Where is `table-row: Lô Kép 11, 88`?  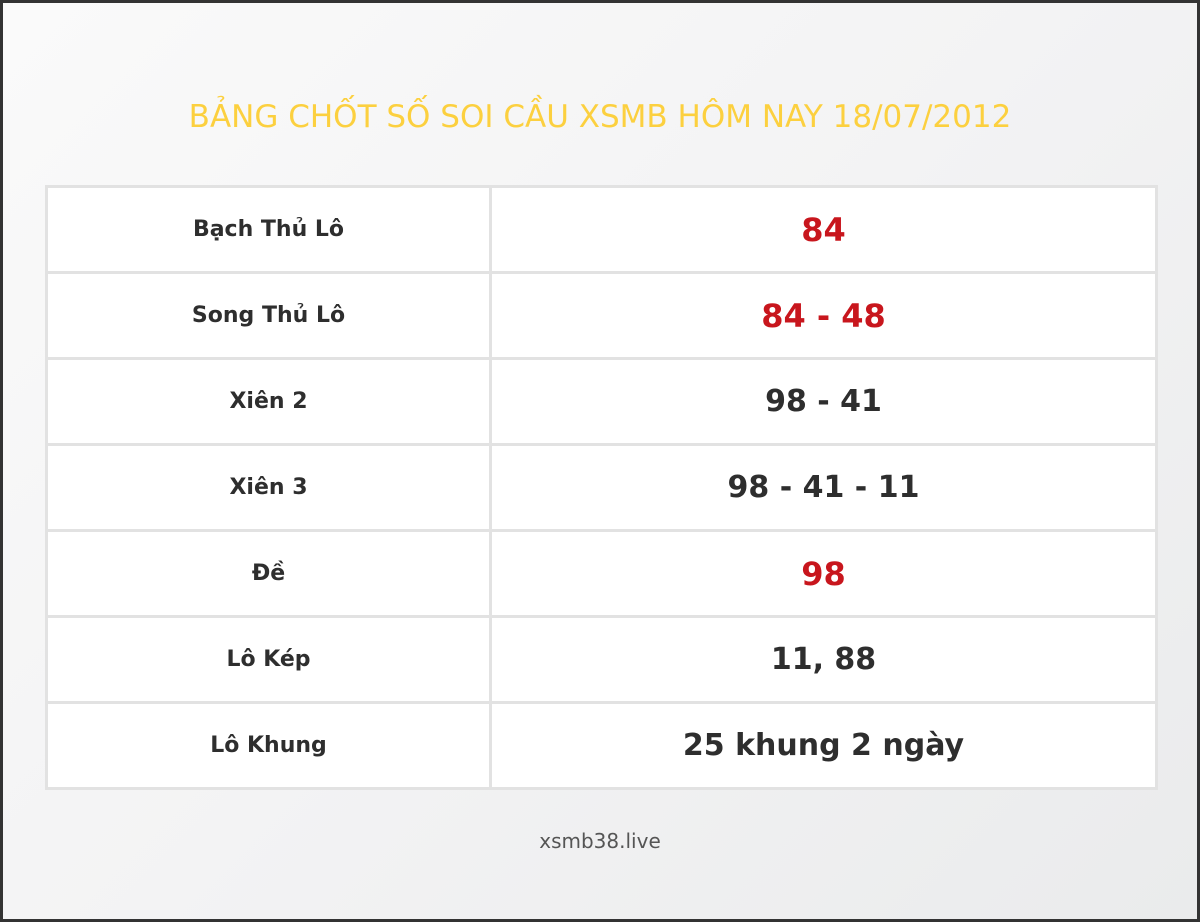
table-row: Lô Kép 11, 88 is located at coordinates (601, 659).